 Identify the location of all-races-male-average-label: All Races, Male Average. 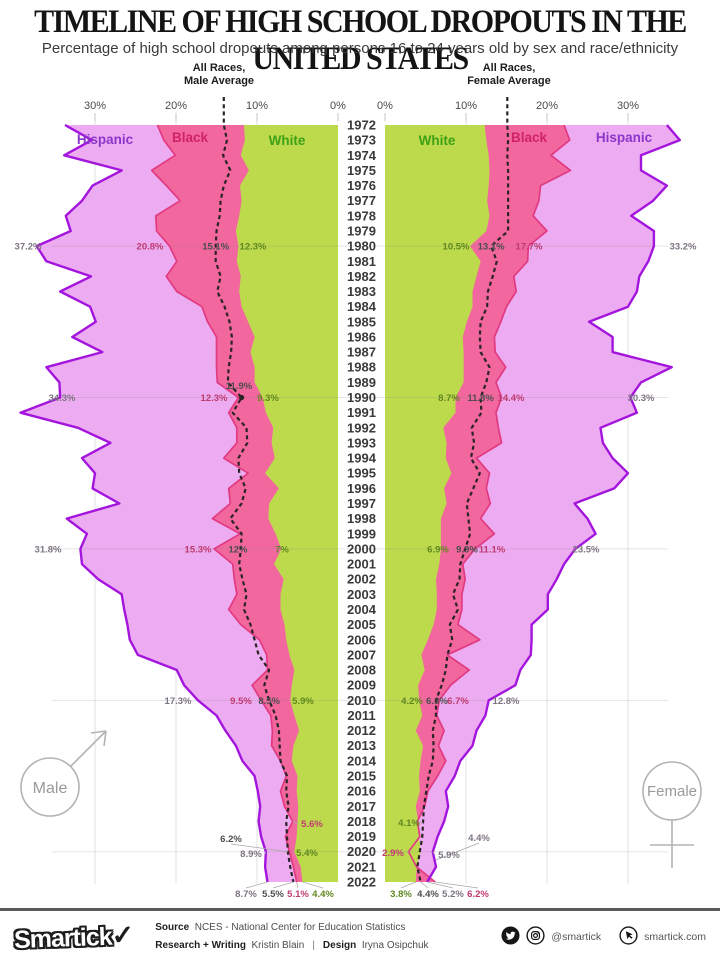
(219, 75).